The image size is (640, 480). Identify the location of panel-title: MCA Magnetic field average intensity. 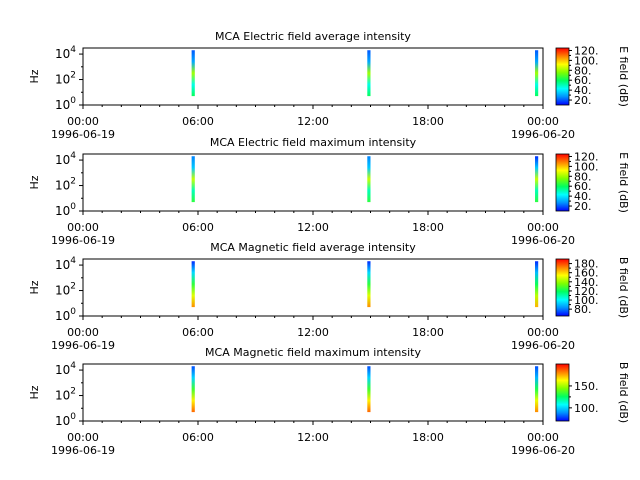
(313, 247).